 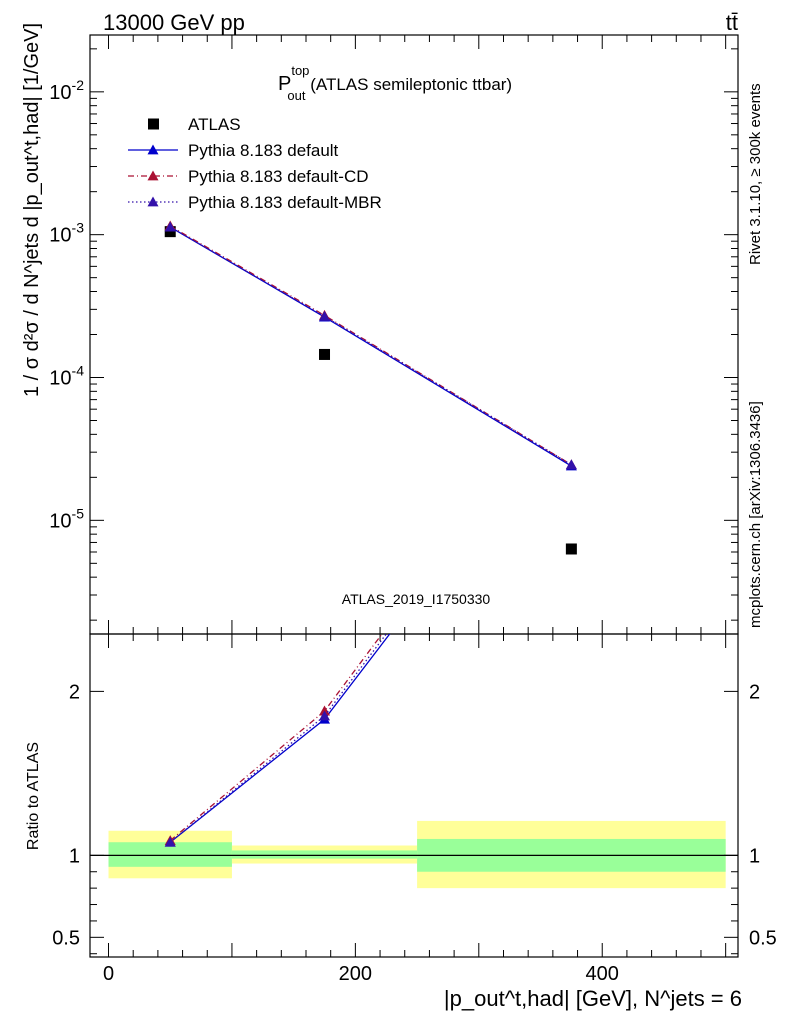 I want to click on header-left: 13000 GeV pp, so click(x=174, y=22).